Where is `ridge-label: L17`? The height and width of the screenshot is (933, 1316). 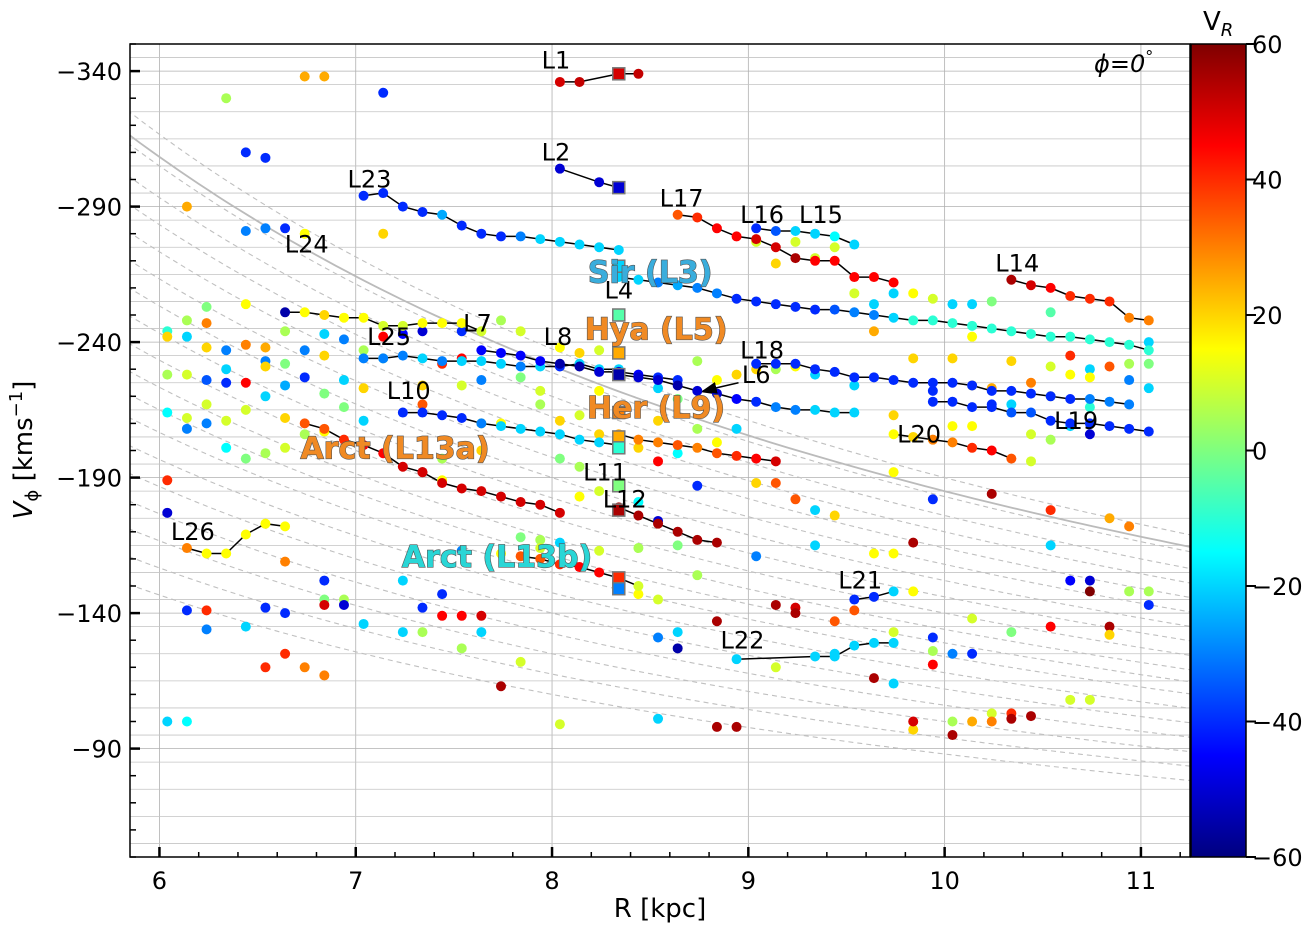
ridge-label: L17 is located at coordinates (682, 199).